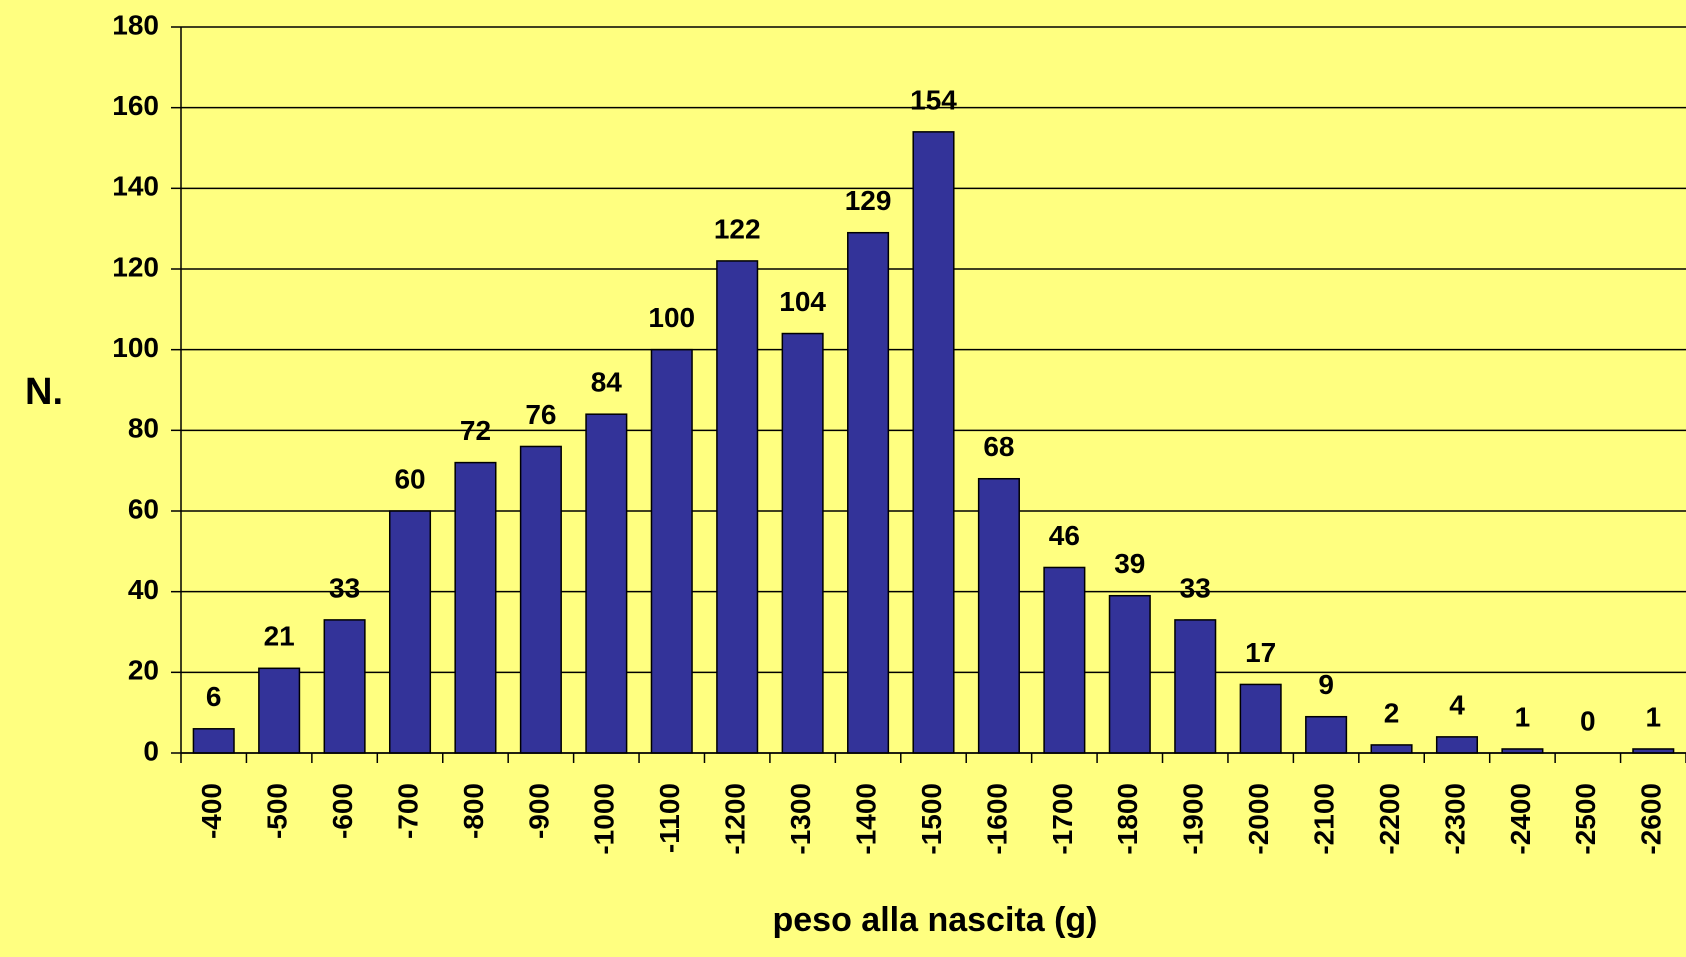  What do you see at coordinates (931, 819) in the screenshot?
I see `x-tick-label: -1500` at bounding box center [931, 819].